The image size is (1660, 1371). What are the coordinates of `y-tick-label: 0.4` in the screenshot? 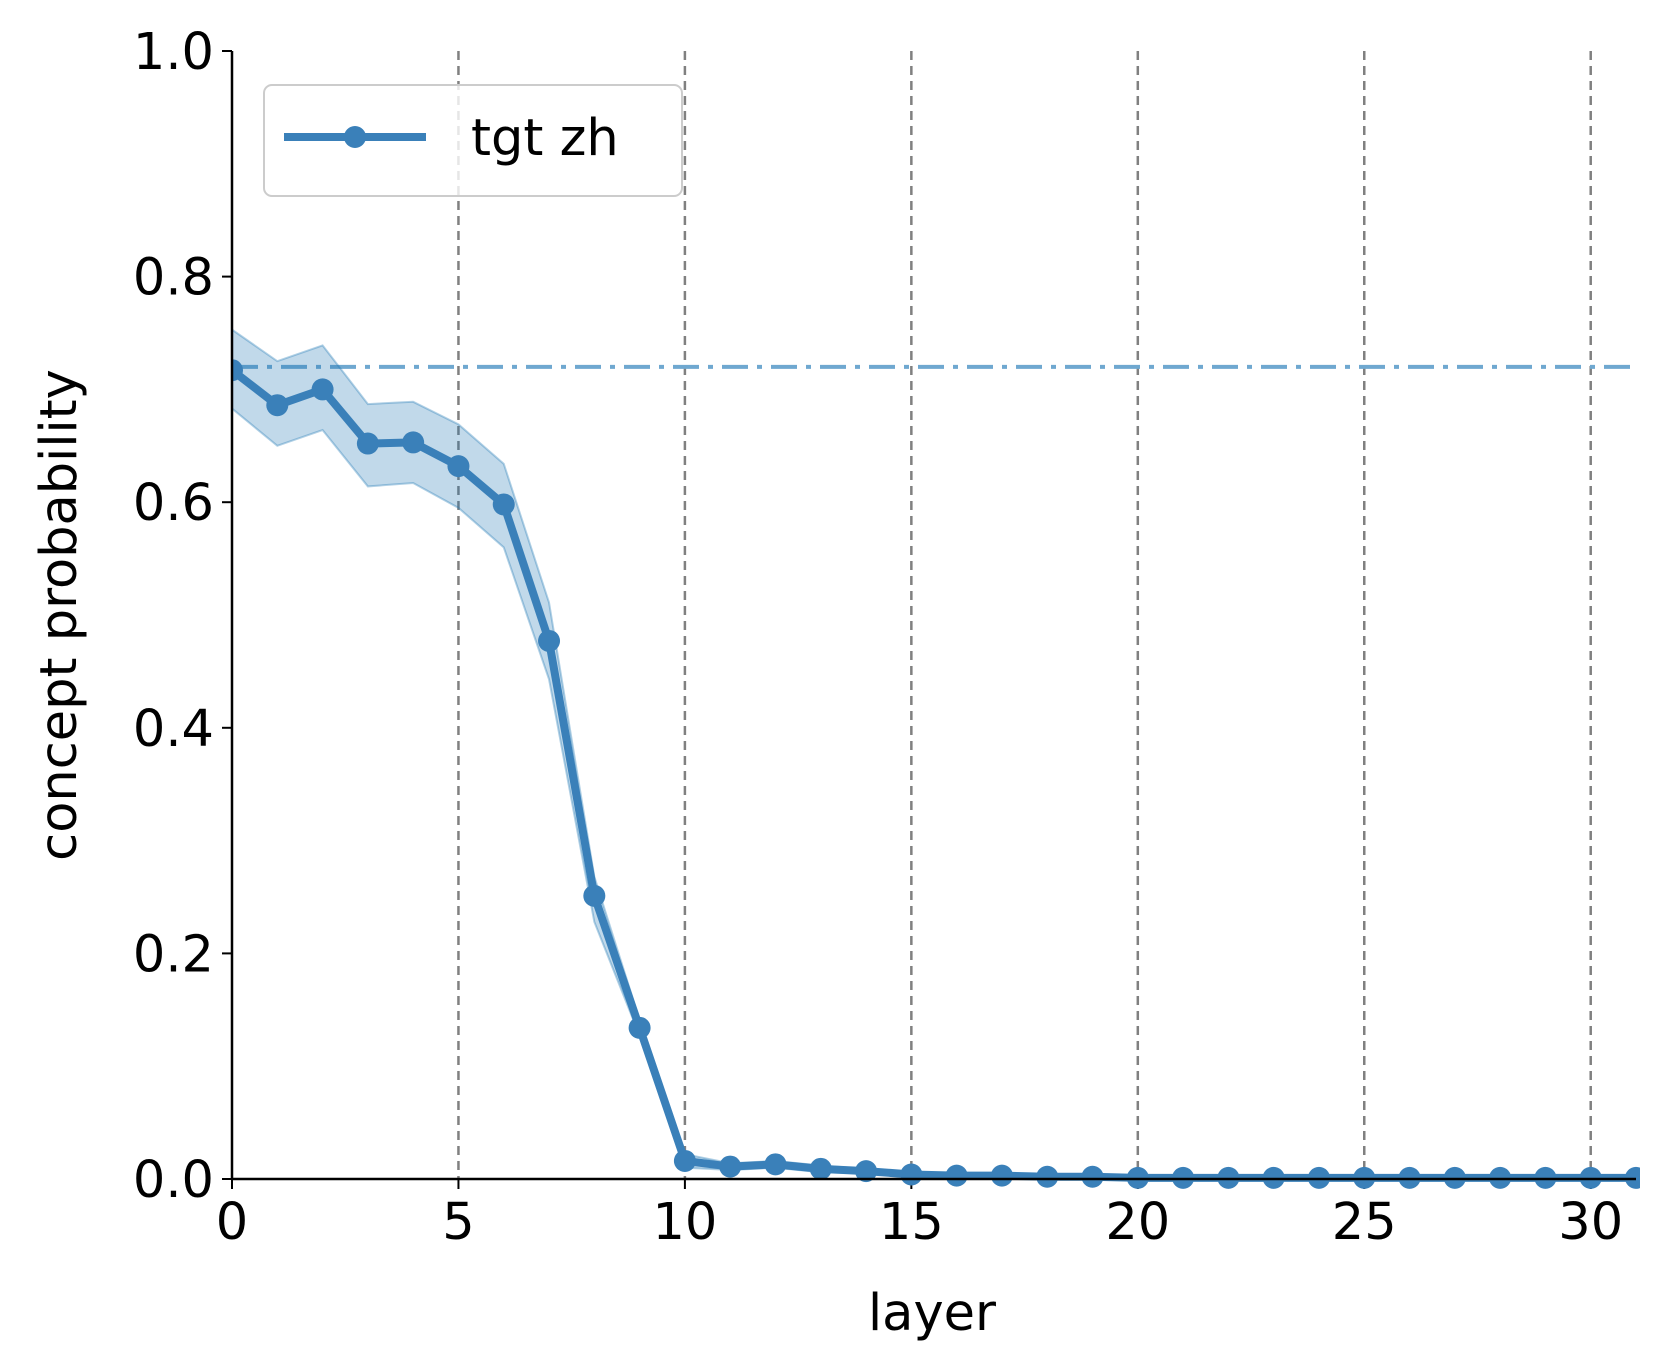 It's located at (173, 729).